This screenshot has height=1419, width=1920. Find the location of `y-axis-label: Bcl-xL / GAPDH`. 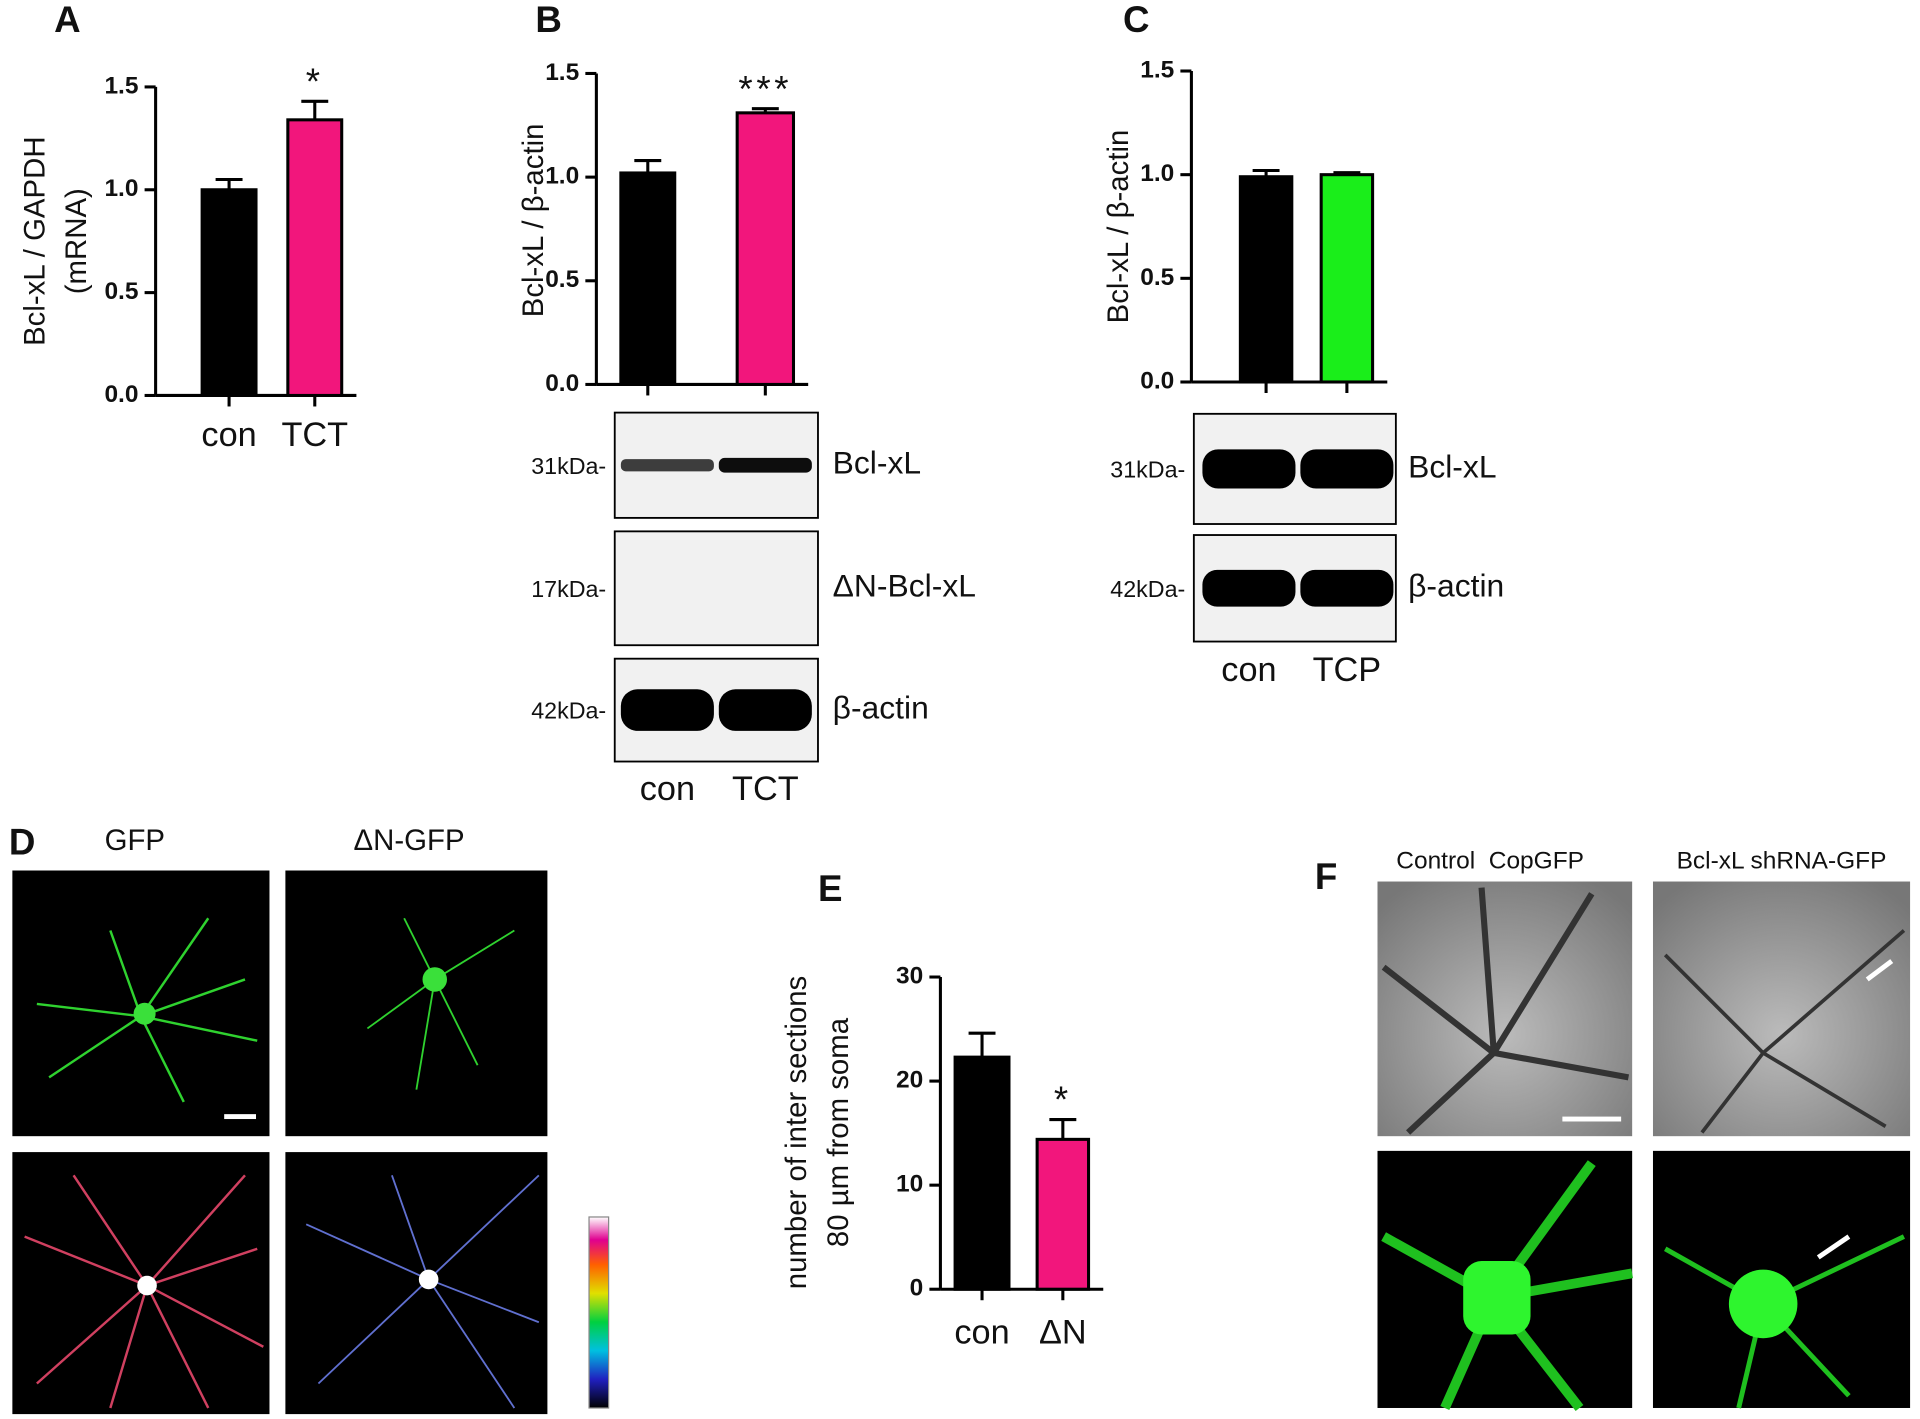

y-axis-label: Bcl-xL / GAPDH is located at coordinates (35, 240).